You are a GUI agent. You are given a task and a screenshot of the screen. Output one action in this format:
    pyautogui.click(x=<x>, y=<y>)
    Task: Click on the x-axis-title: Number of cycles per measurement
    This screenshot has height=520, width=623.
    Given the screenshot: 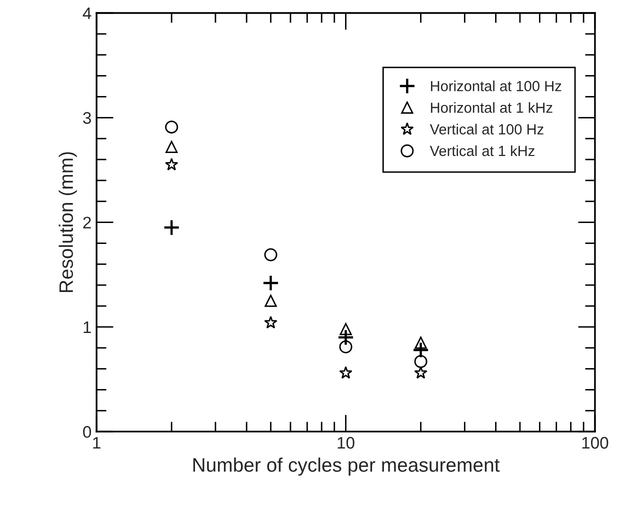 What is the action you would take?
    pyautogui.click(x=346, y=467)
    